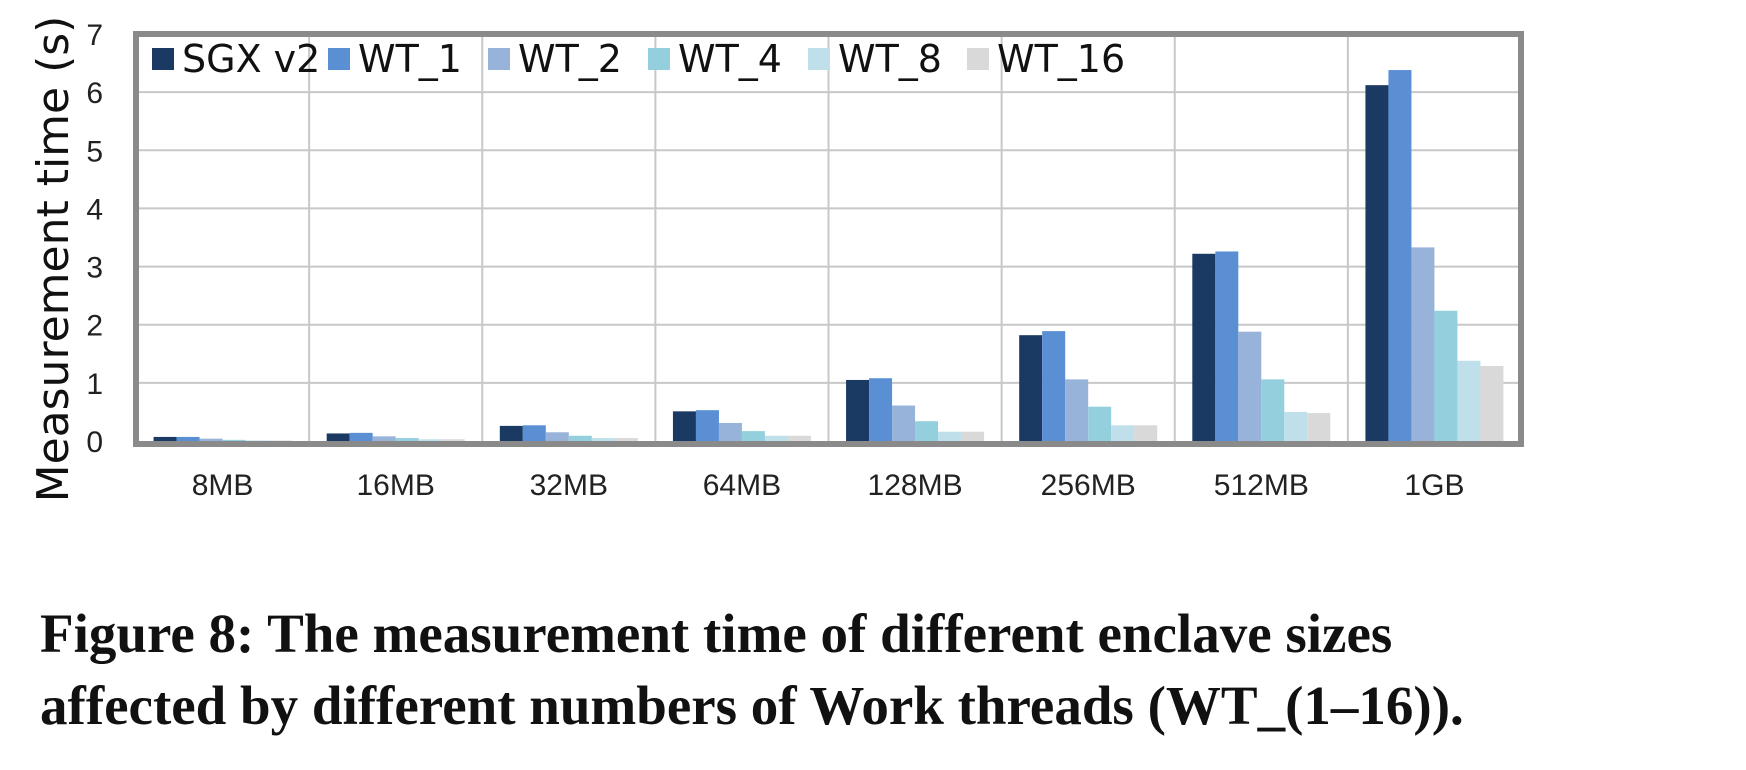 This screenshot has width=1746, height=770. Describe the element at coordinates (94, 93) in the screenshot. I see `y-tick-label: 6` at that location.